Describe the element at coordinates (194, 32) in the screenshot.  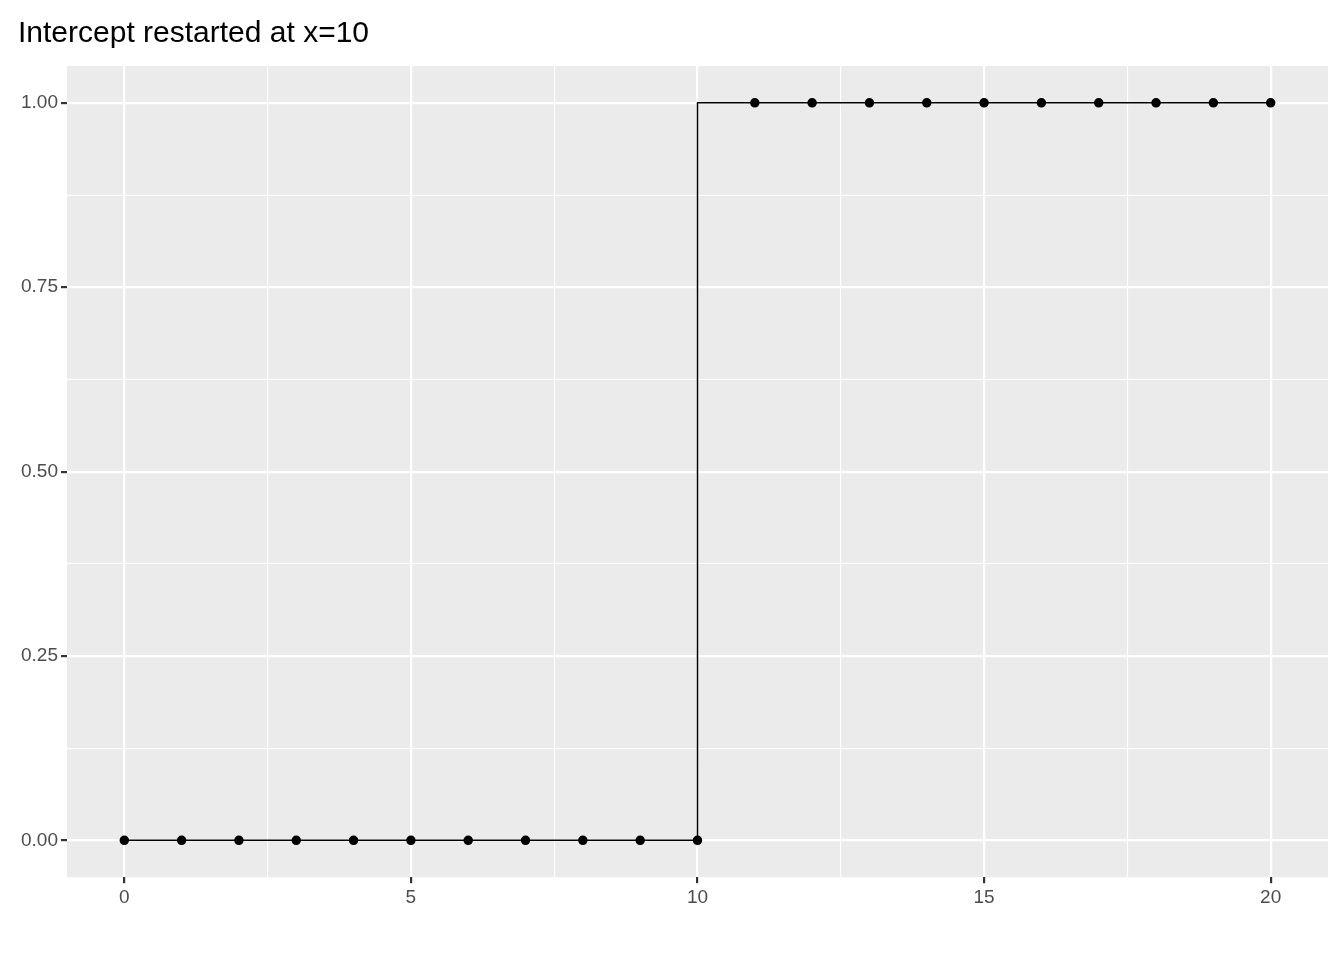
I see `chart-title: Intercept restarted at x=10` at that location.